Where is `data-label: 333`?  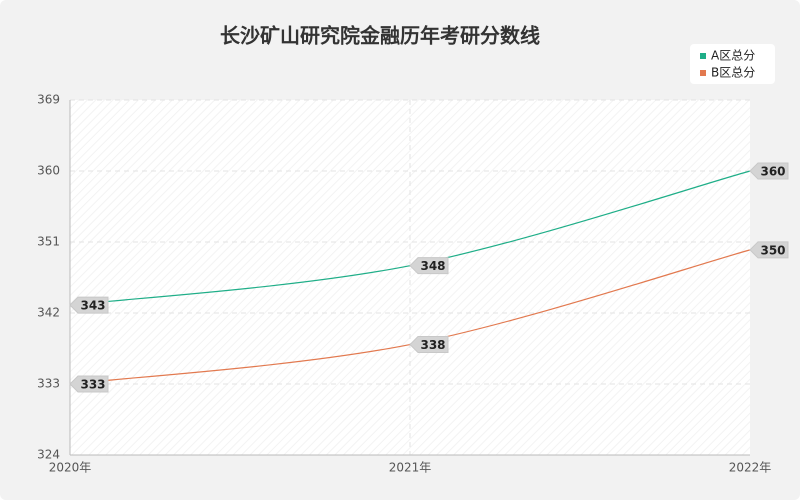 data-label: 333 is located at coordinates (92, 385).